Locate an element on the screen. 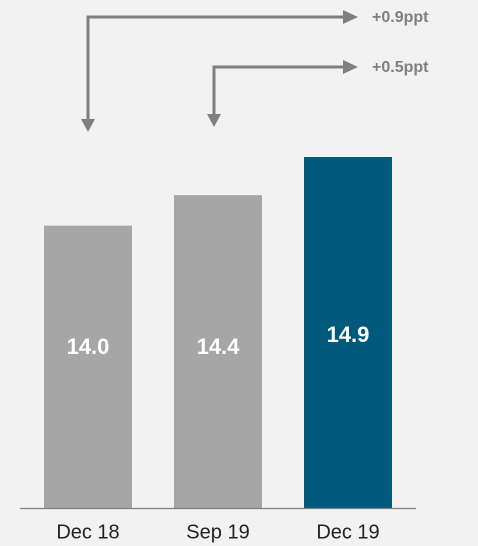  bar-value-label-sep-19: 14.4 is located at coordinates (219, 346).